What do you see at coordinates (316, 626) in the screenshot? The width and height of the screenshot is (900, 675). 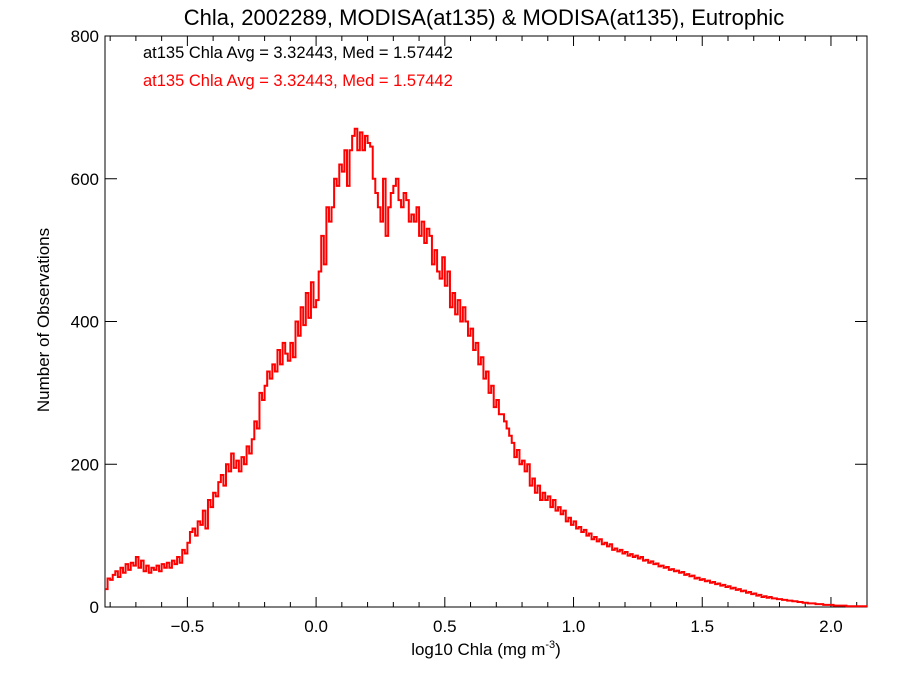 I see `x-tick-label: 0.0` at bounding box center [316, 626].